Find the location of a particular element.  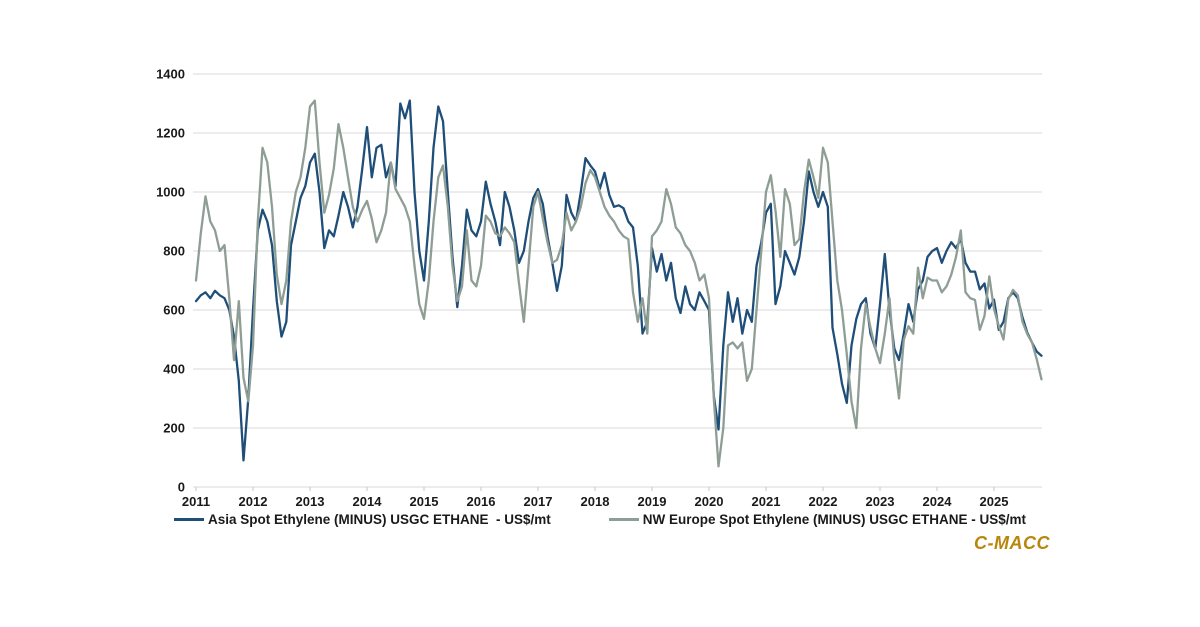

x-axis-label: 2021 is located at coordinates (766, 501).